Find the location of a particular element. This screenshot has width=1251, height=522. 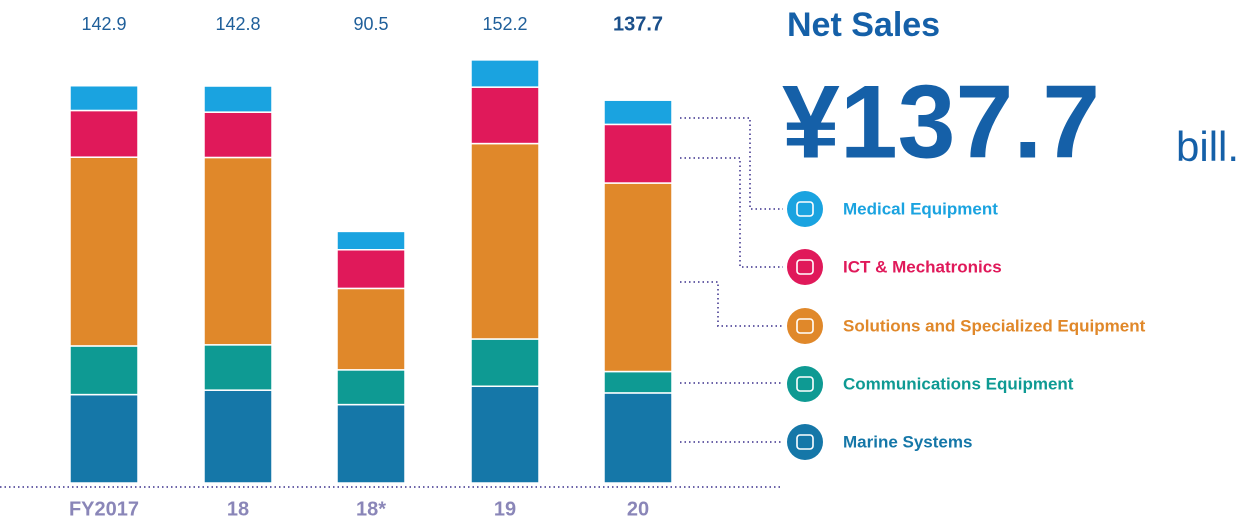

headline-label: Net Sales is located at coordinates (863, 25).